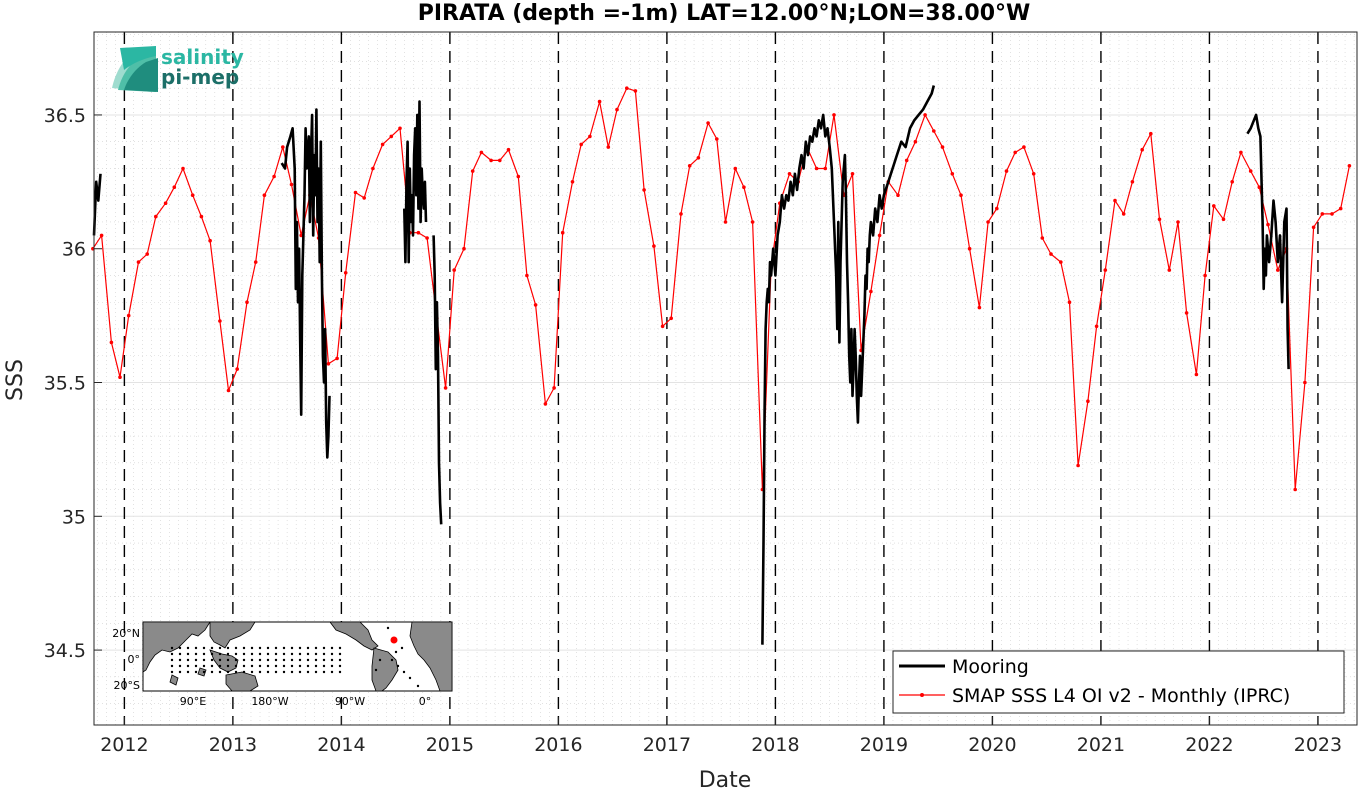 The height and width of the screenshot is (790, 1359). Describe the element at coordinates (134, 659) in the screenshot. I see `inset-lat-label-0: 0°` at that location.